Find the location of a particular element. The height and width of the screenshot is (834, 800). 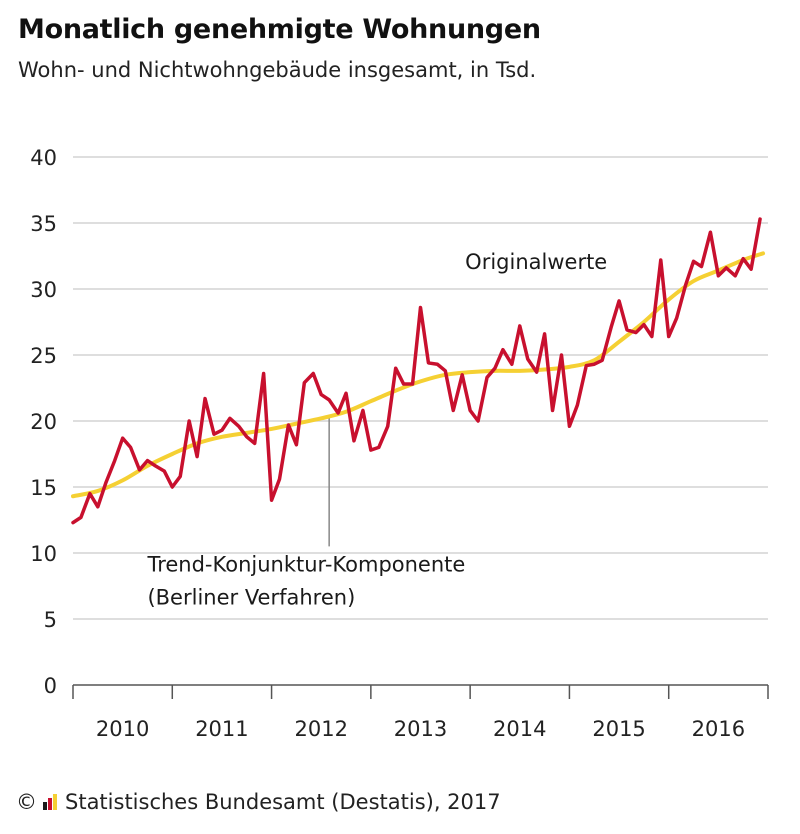

x-tick-label: 2016 is located at coordinates (718, 729).